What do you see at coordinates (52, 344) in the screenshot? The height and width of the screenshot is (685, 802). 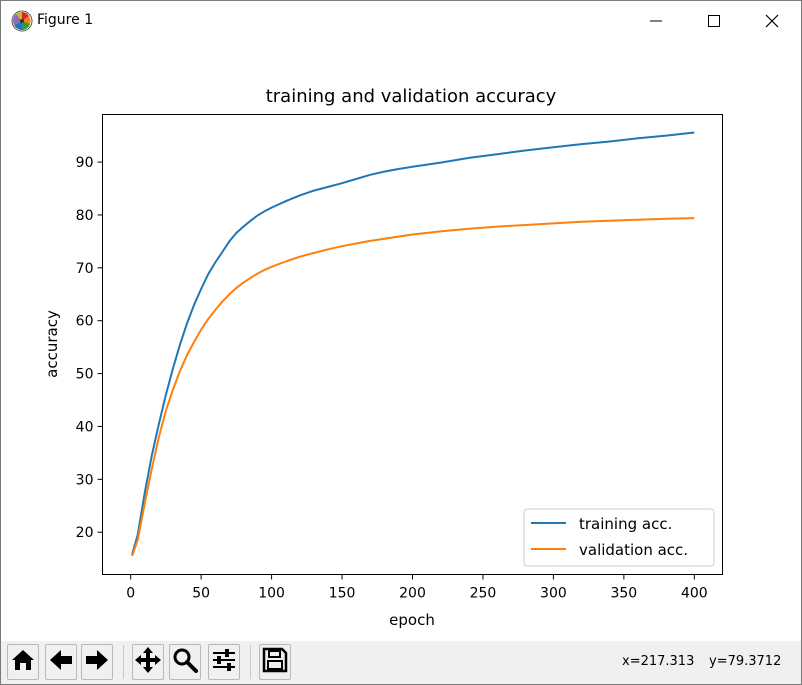 I see `y-axis-label: accuracy` at bounding box center [52, 344].